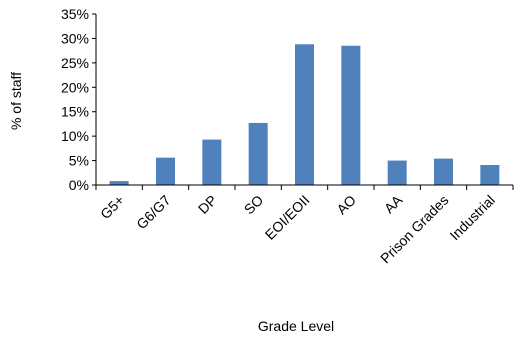 The image size is (523, 342). What do you see at coordinates (79, 185) in the screenshot?
I see `y-tick-label: 0%` at bounding box center [79, 185].